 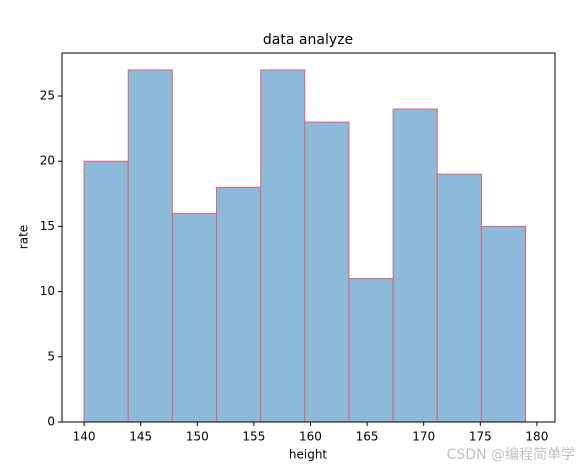 I want to click on x-tick-label: 155, so click(x=253, y=437).